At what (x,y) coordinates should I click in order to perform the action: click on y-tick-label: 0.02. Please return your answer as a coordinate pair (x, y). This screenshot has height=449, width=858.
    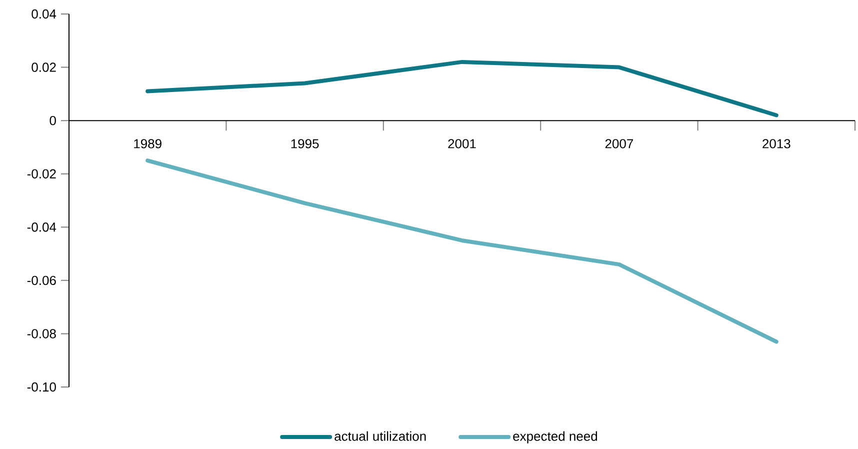
    Looking at the image, I should click on (44, 67).